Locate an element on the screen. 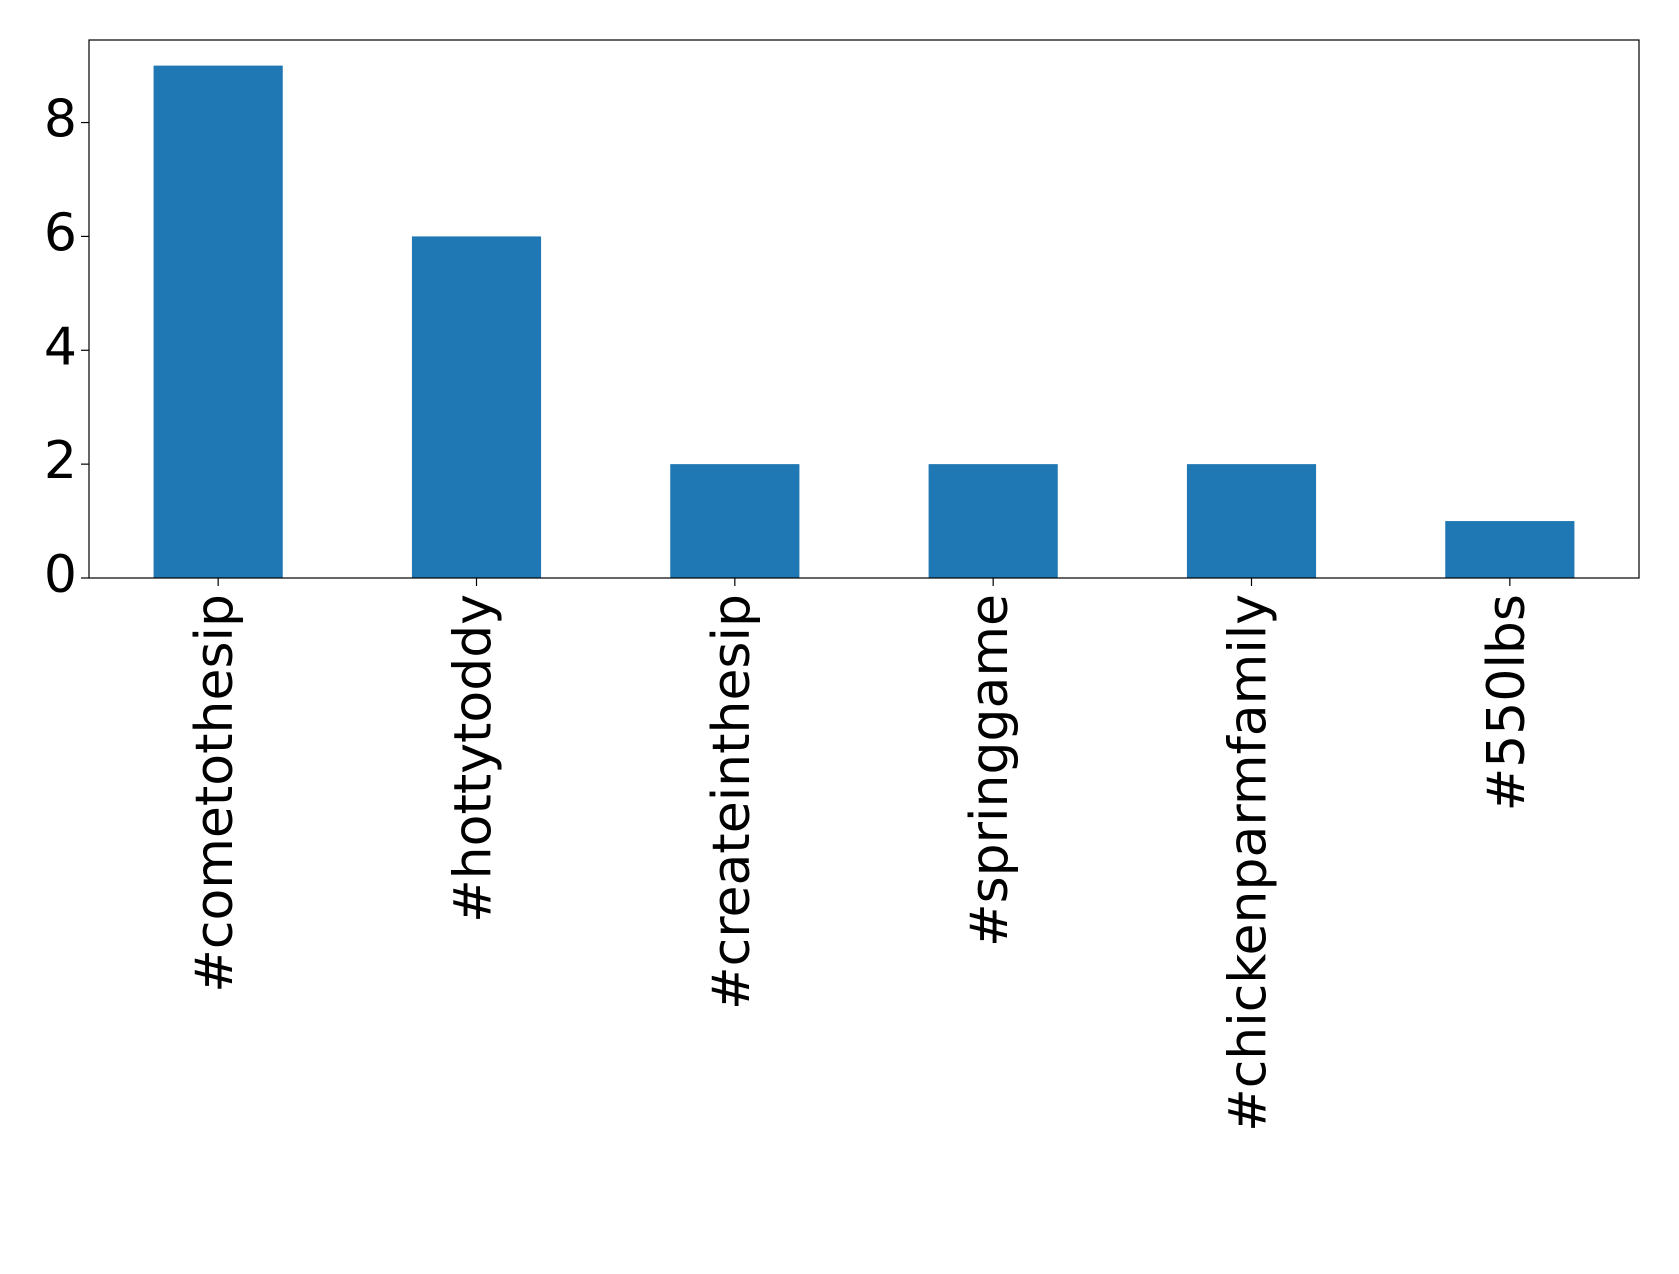  x-tick-label: #chickenparmfamily is located at coordinates (1249, 863).